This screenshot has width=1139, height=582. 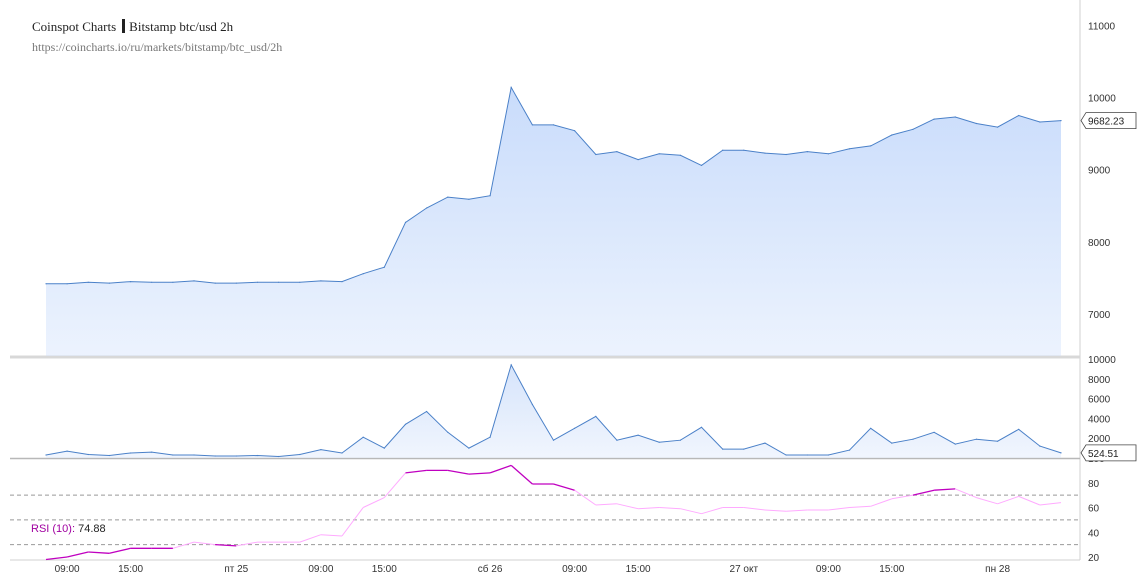 I want to click on rsi-label: RSI (10): 74.88, so click(x=68, y=529).